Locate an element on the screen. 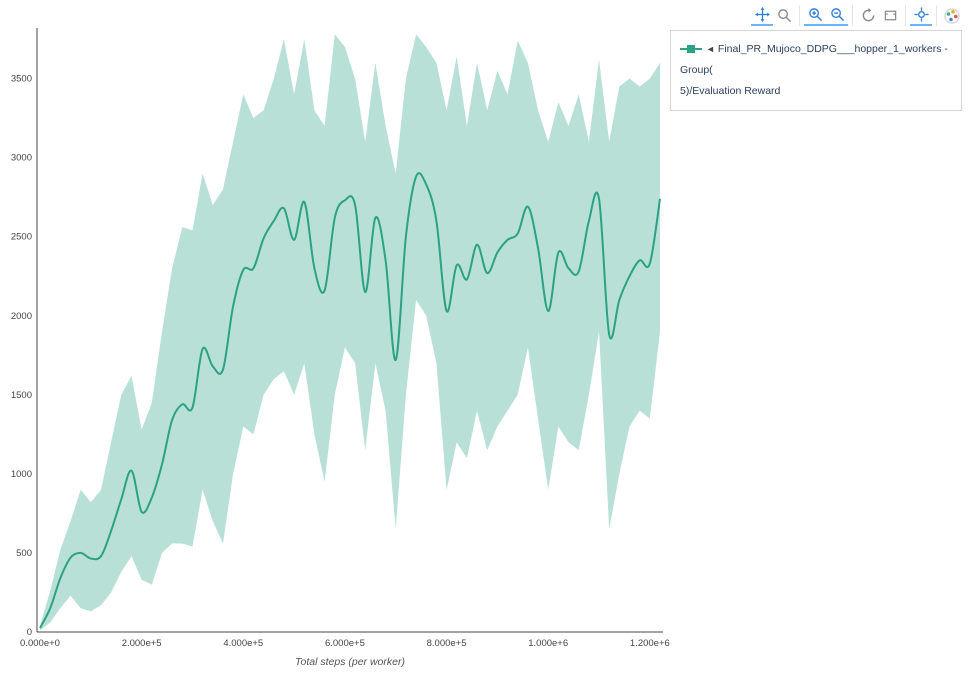 The image size is (975, 680). x-tick-label: 1.000e+6 is located at coordinates (548, 643).